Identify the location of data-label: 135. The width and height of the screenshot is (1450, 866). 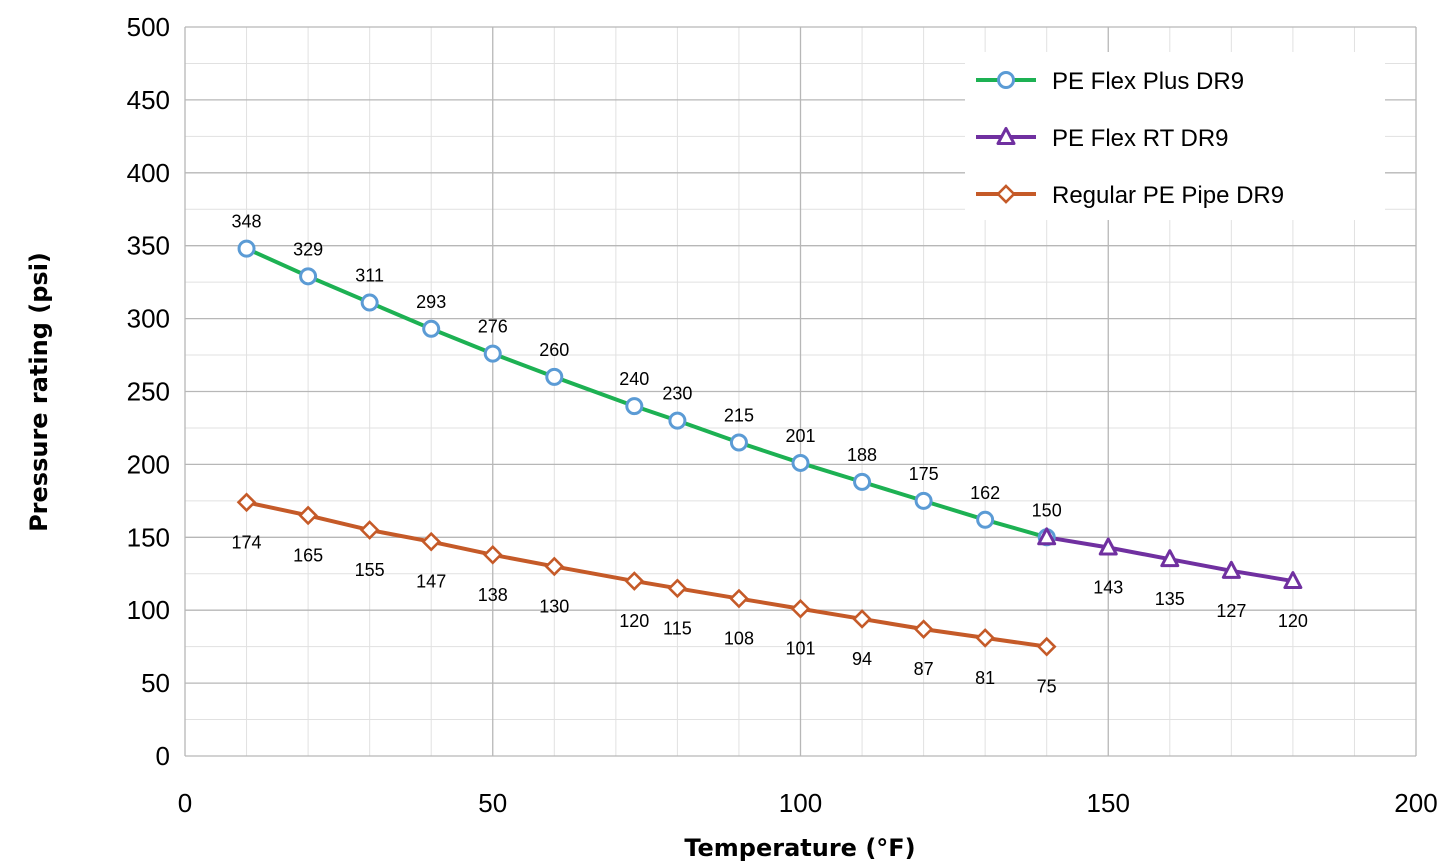
(1170, 599).